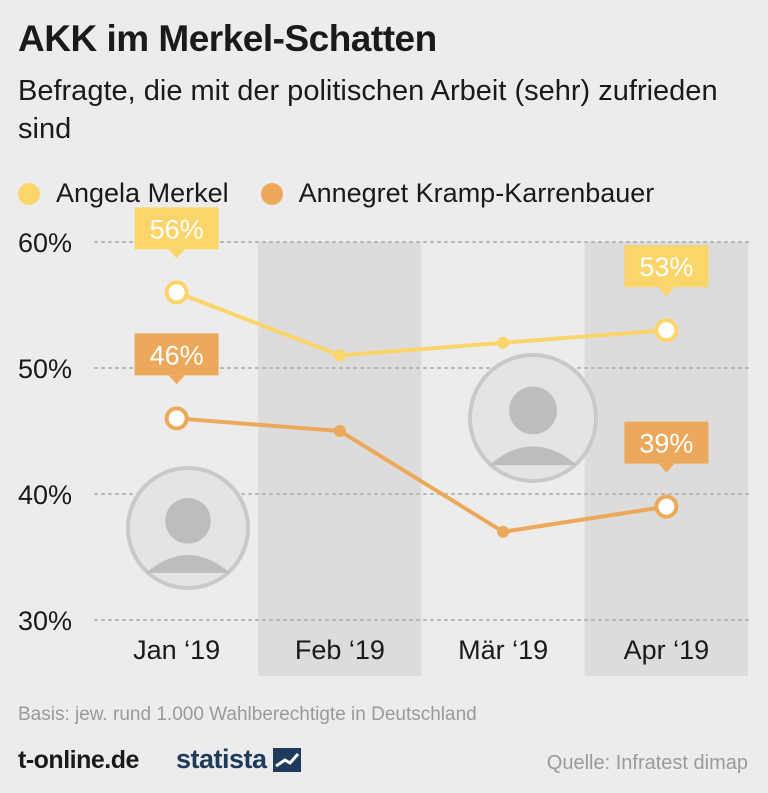  I want to click on portrait-akk-head, so click(188, 521).